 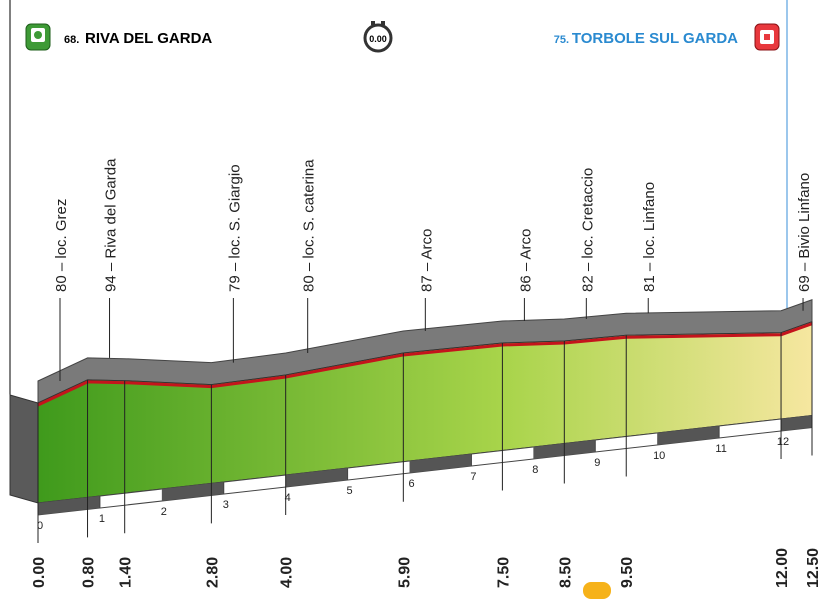 What do you see at coordinates (767, 37) in the screenshot?
I see `finish-icon` at bounding box center [767, 37].